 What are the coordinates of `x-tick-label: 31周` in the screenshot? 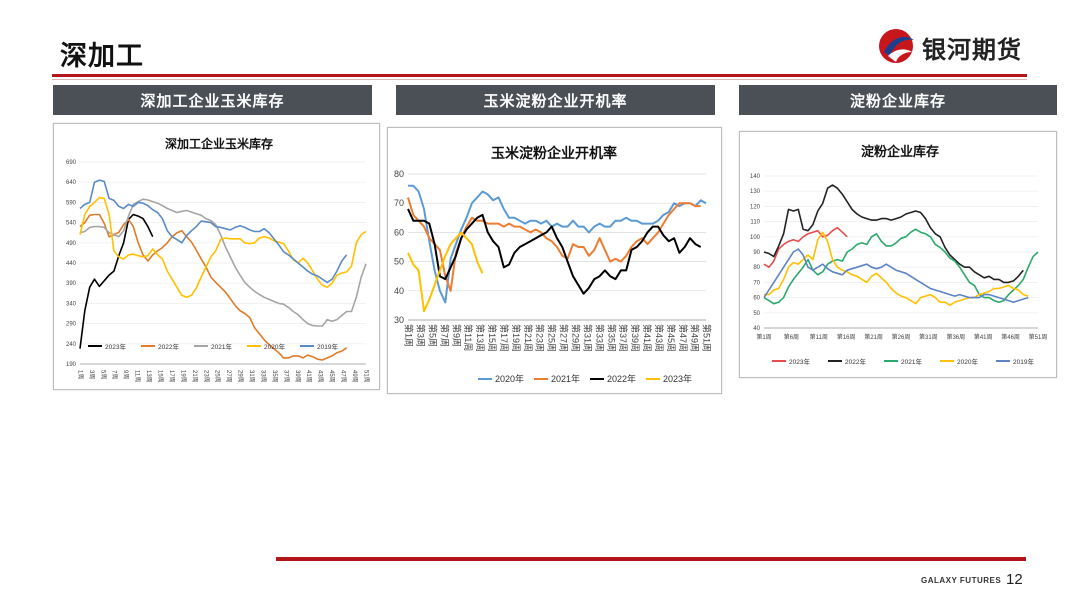 It's located at (251, 376).